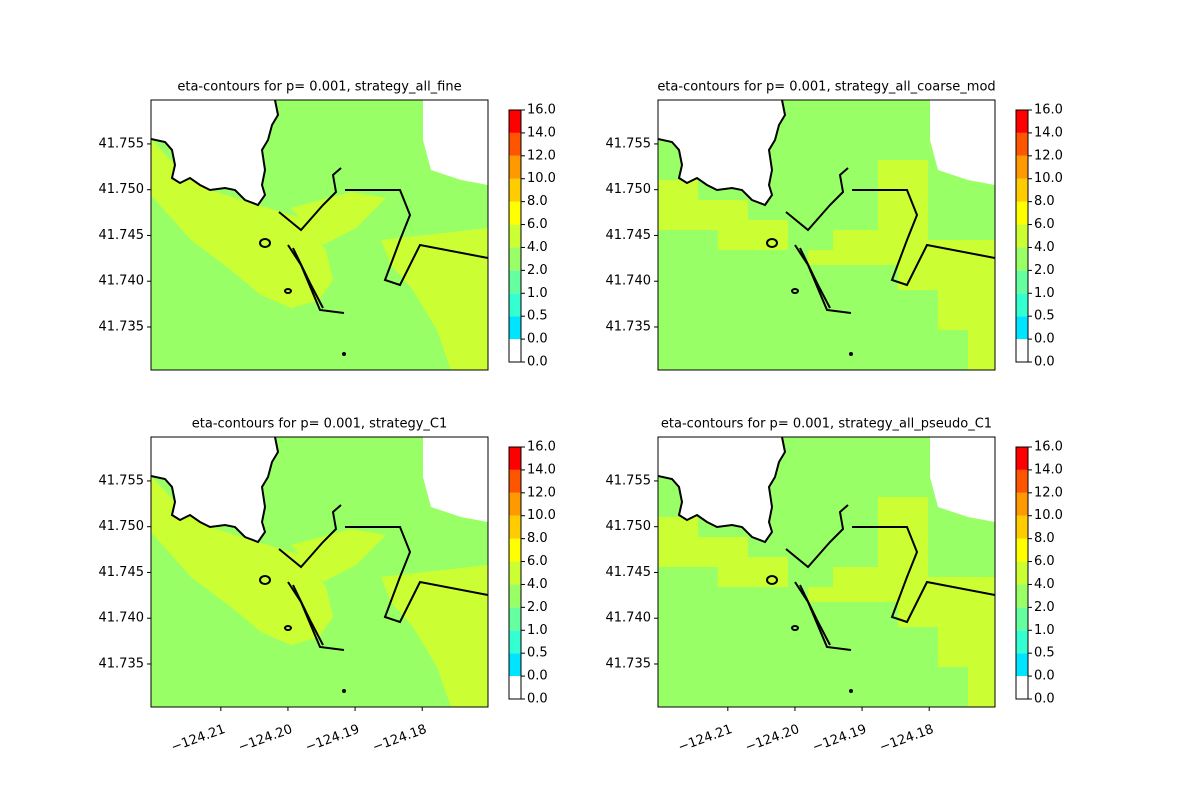 Image resolution: width=1200 pixels, height=800 pixels. Describe the element at coordinates (907, 738) in the screenshot. I see `x-tick-label: −124.18` at that location.